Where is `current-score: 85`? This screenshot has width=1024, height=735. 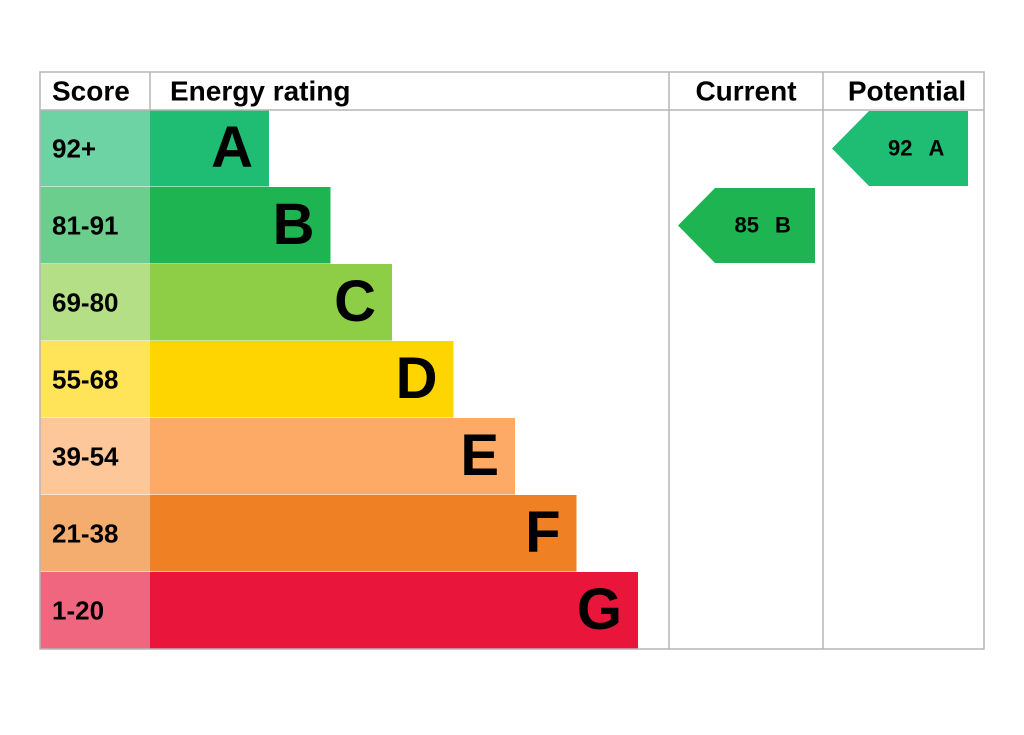
current-score: 85 is located at coordinates (747, 224).